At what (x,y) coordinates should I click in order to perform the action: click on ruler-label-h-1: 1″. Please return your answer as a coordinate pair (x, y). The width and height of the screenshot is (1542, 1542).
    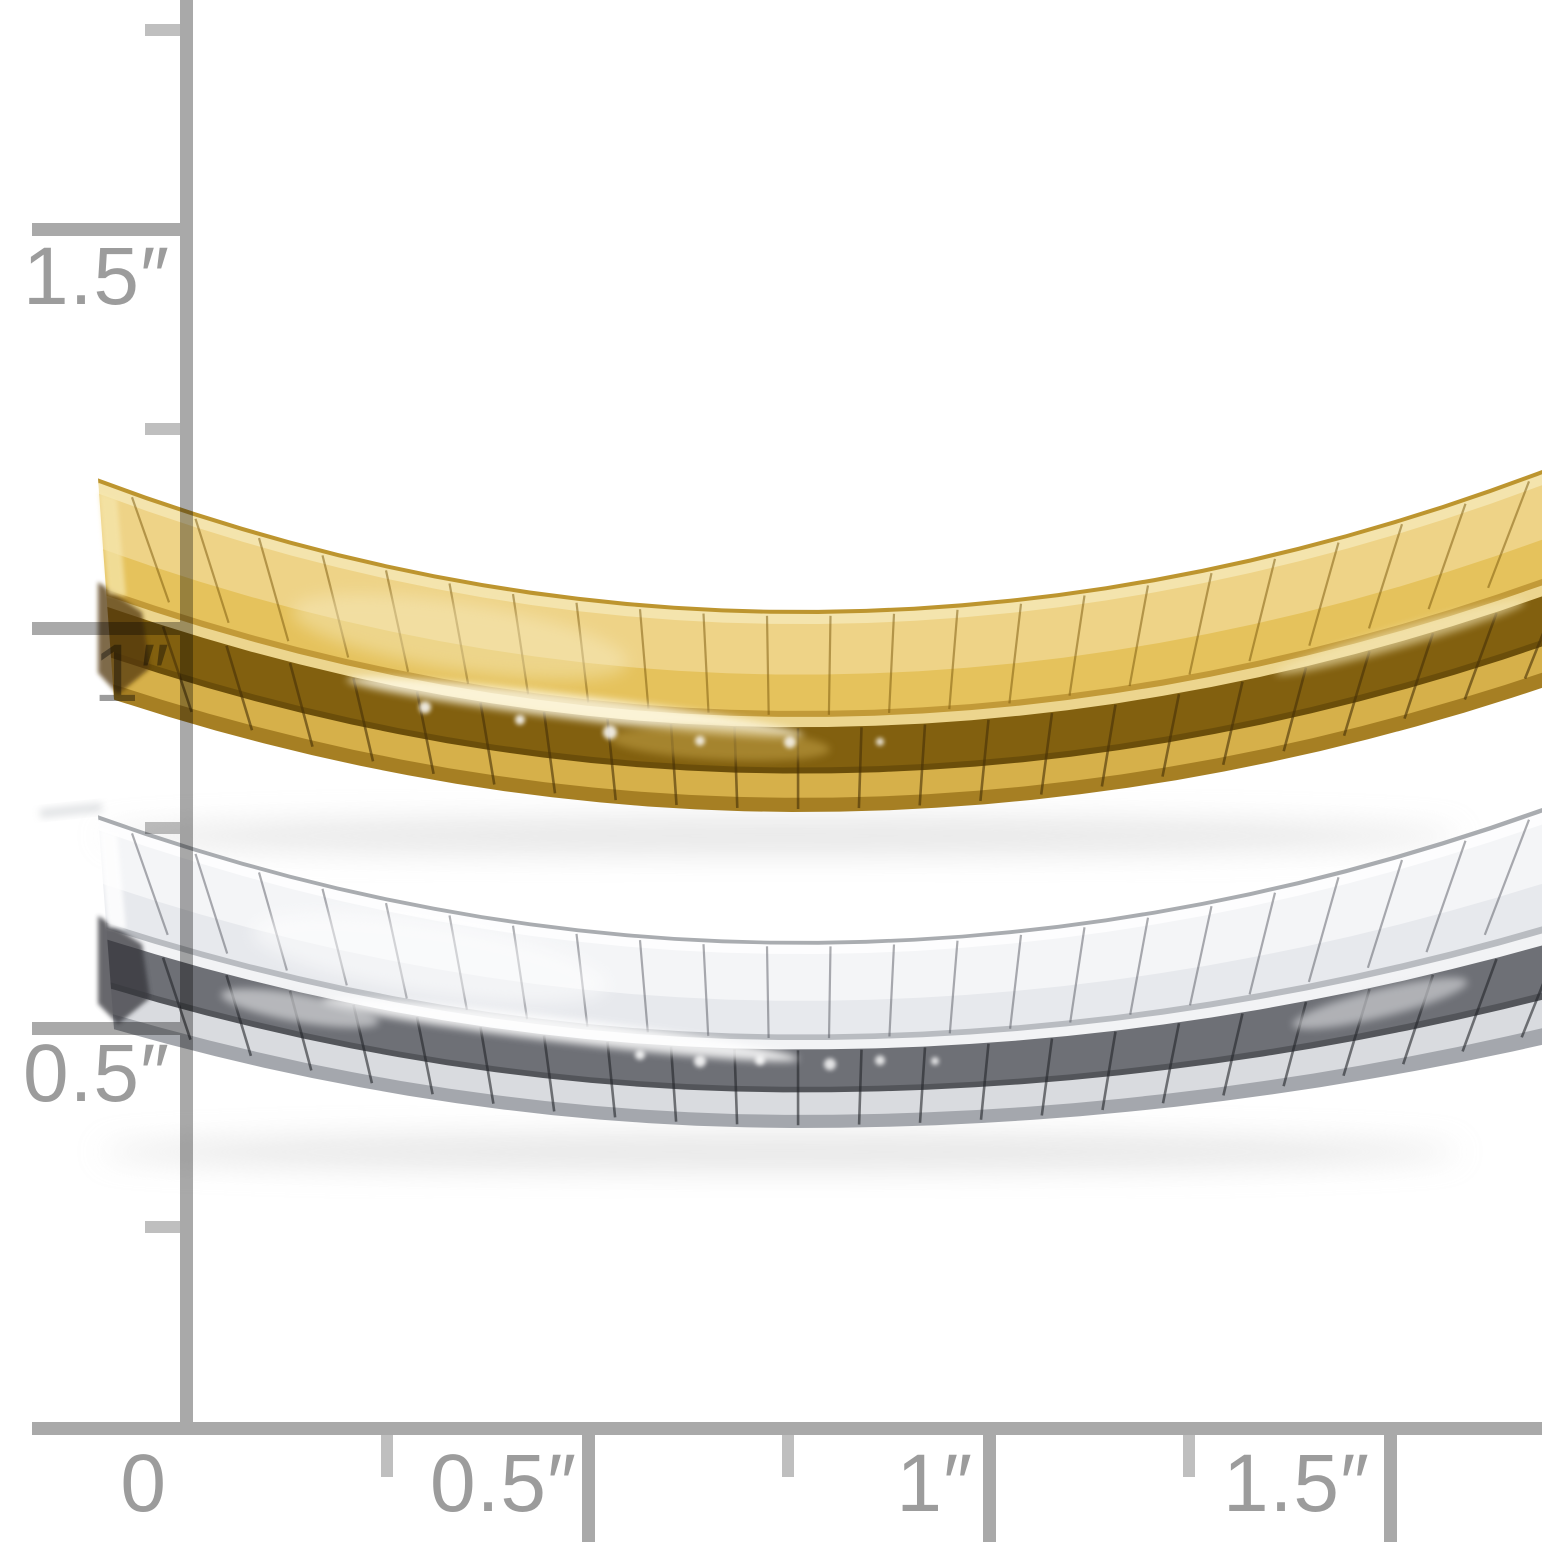
    Looking at the image, I should click on (934, 1483).